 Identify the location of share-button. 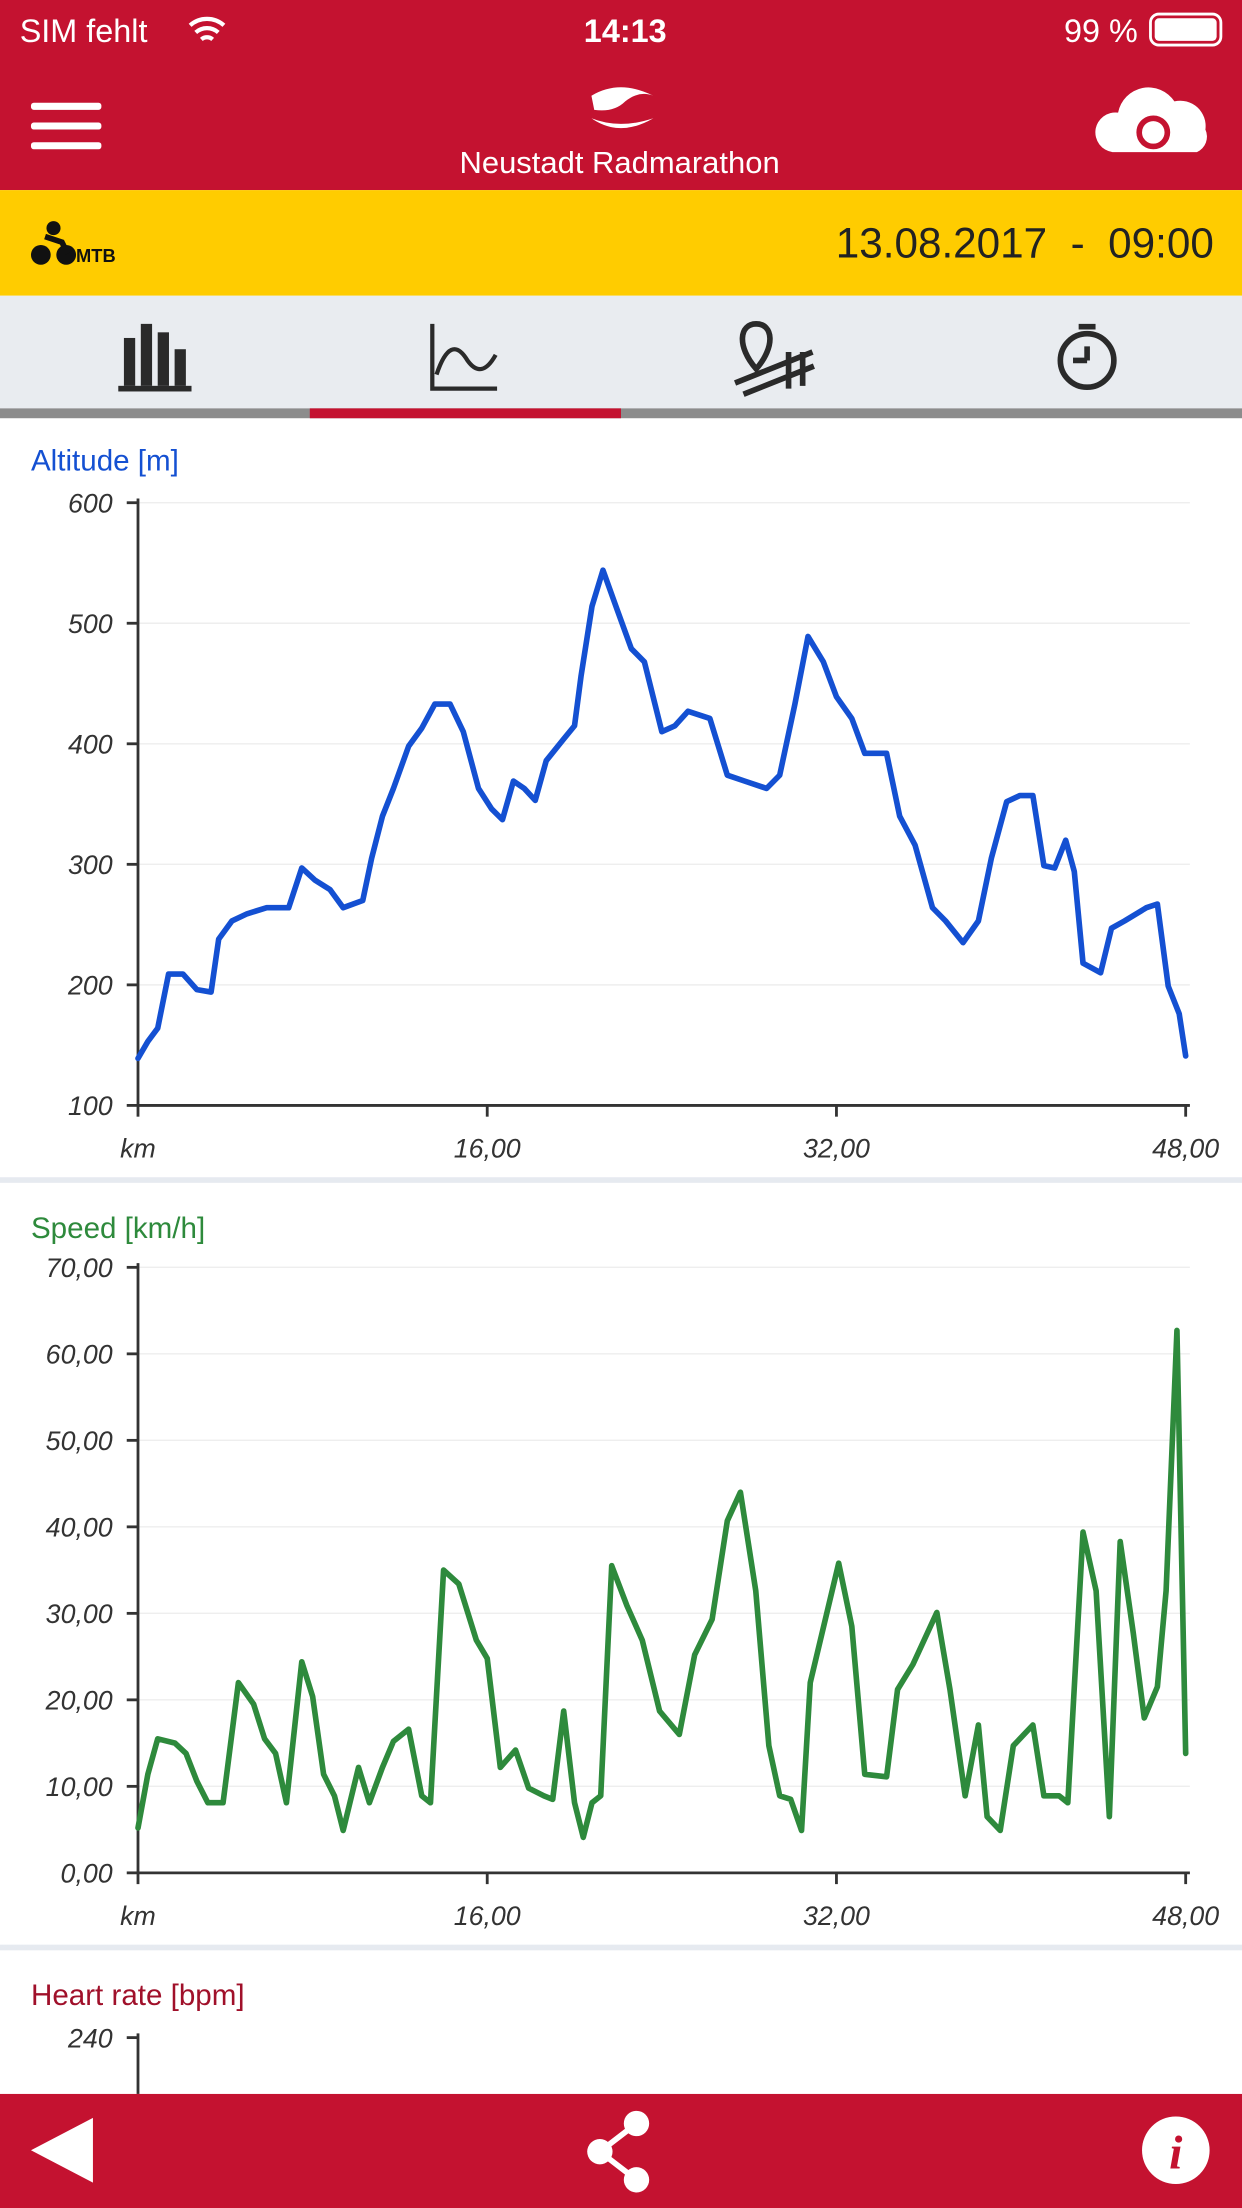
(618, 2151).